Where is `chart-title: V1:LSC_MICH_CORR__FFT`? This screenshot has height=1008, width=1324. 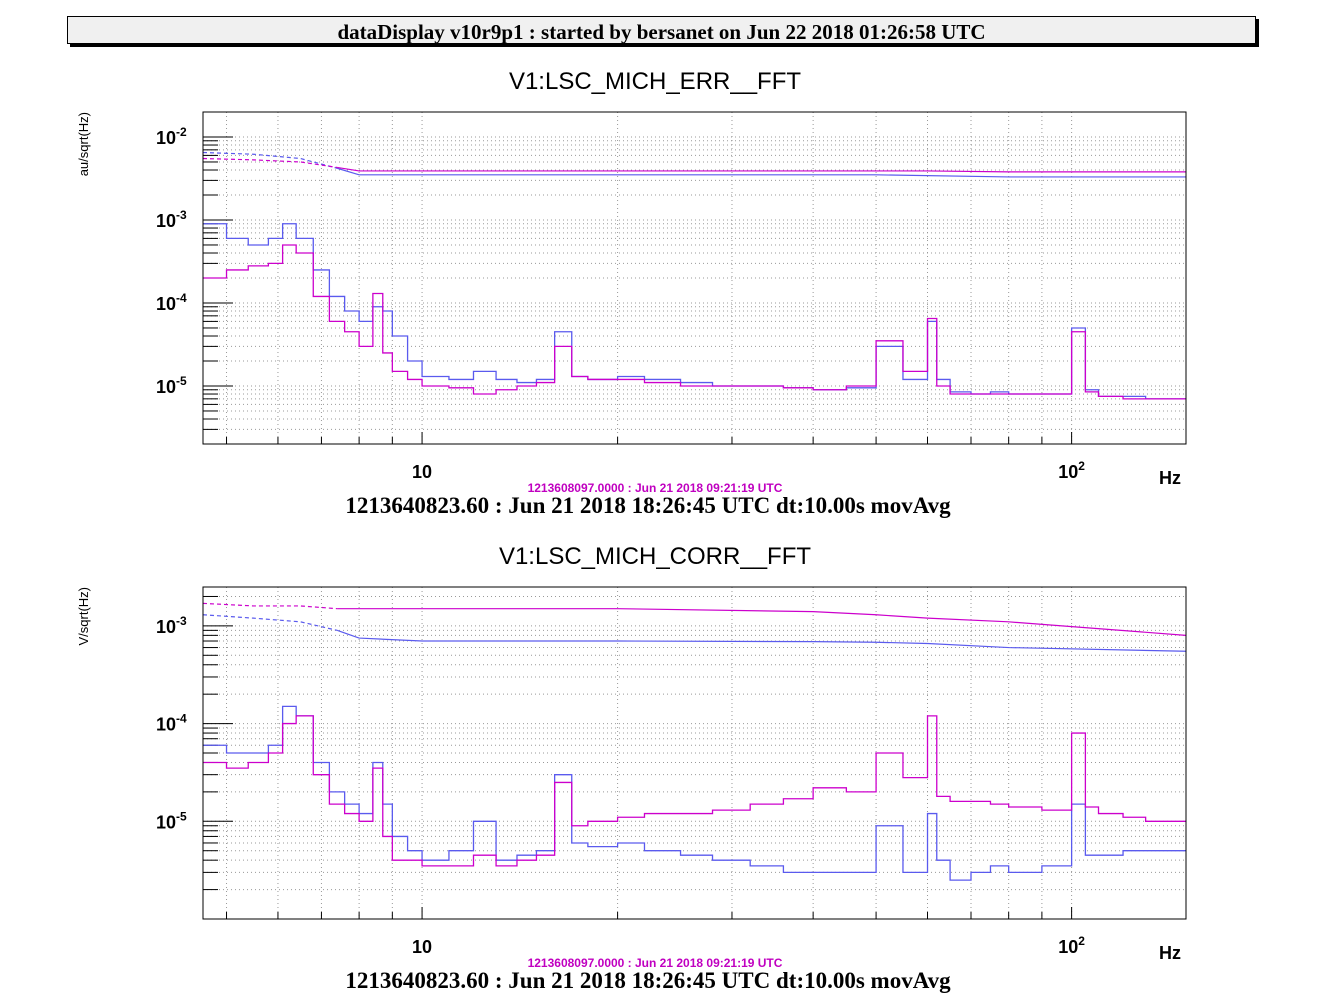 chart-title: V1:LSC_MICH_CORR__FFT is located at coordinates (655, 556).